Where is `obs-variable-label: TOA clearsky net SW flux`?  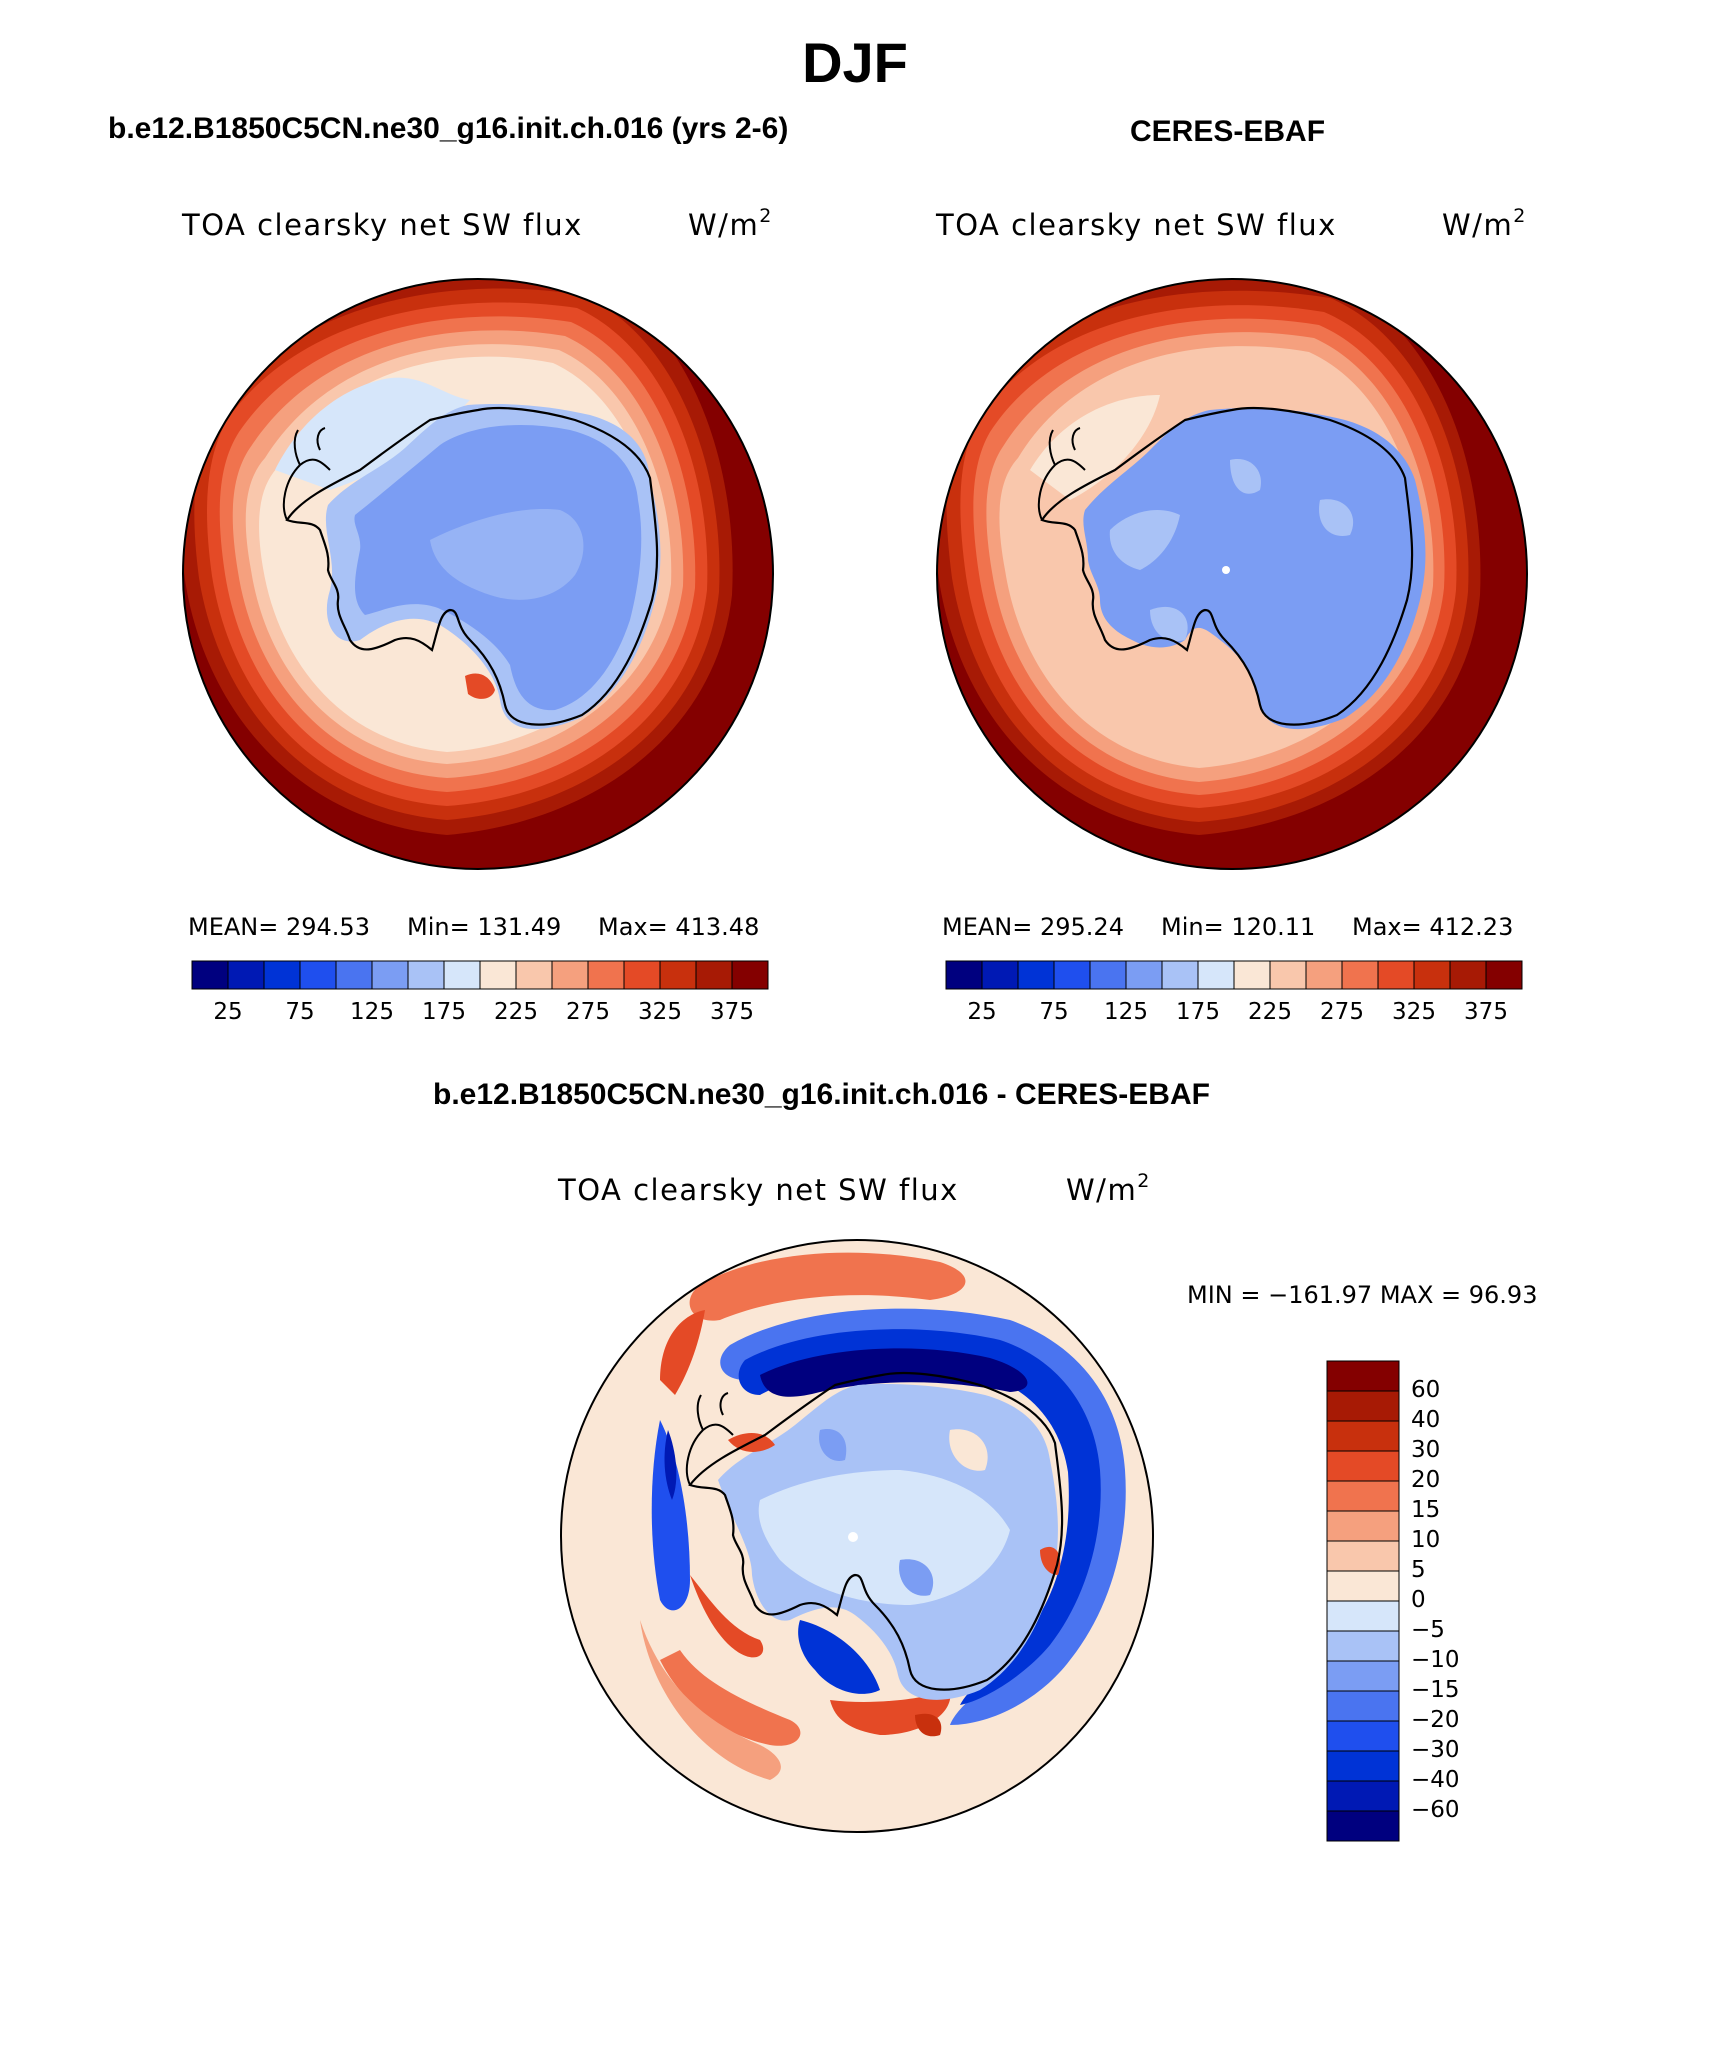
obs-variable-label: TOA clearsky net SW flux is located at coordinates (1136, 225).